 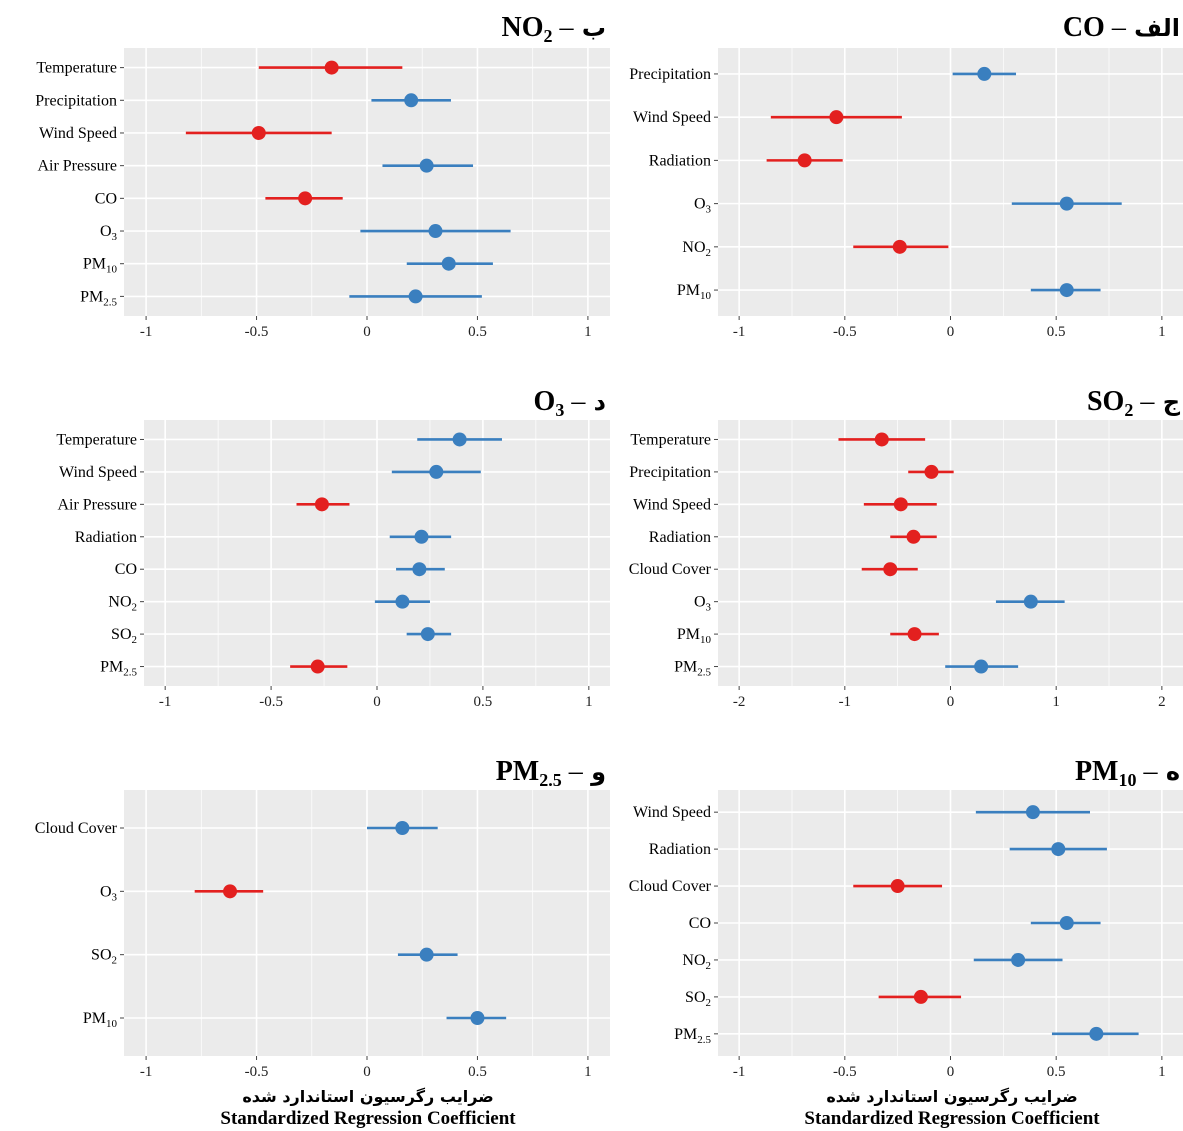 What do you see at coordinates (1127, 773) in the screenshot?
I see `panel-title: PM10 – ه` at bounding box center [1127, 773].